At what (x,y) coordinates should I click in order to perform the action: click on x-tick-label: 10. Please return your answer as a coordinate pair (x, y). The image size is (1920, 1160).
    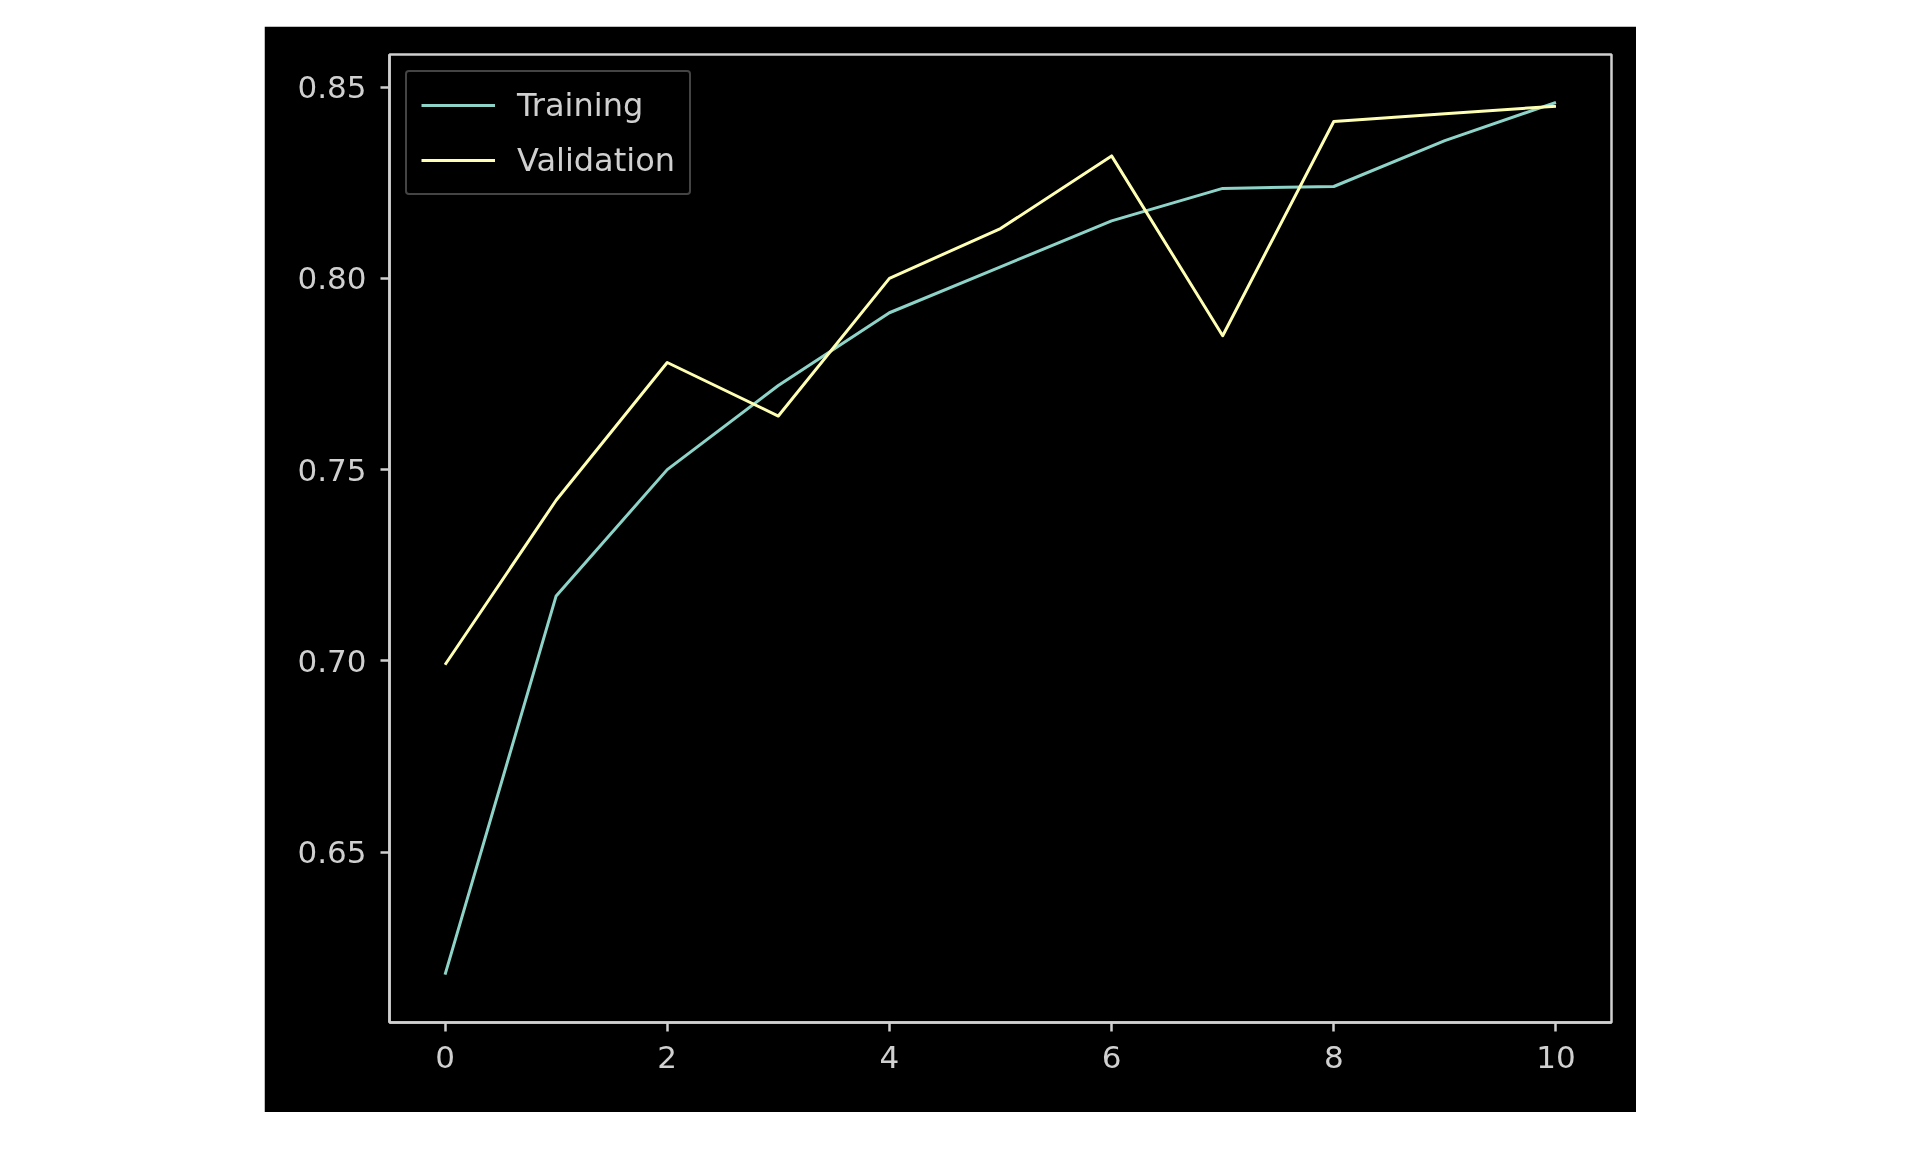
    Looking at the image, I should click on (1556, 1056).